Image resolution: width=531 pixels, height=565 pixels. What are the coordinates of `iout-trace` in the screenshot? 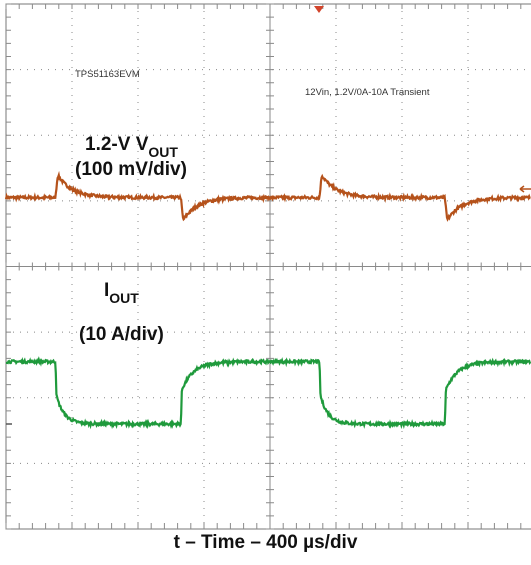 It's located at (268, 393).